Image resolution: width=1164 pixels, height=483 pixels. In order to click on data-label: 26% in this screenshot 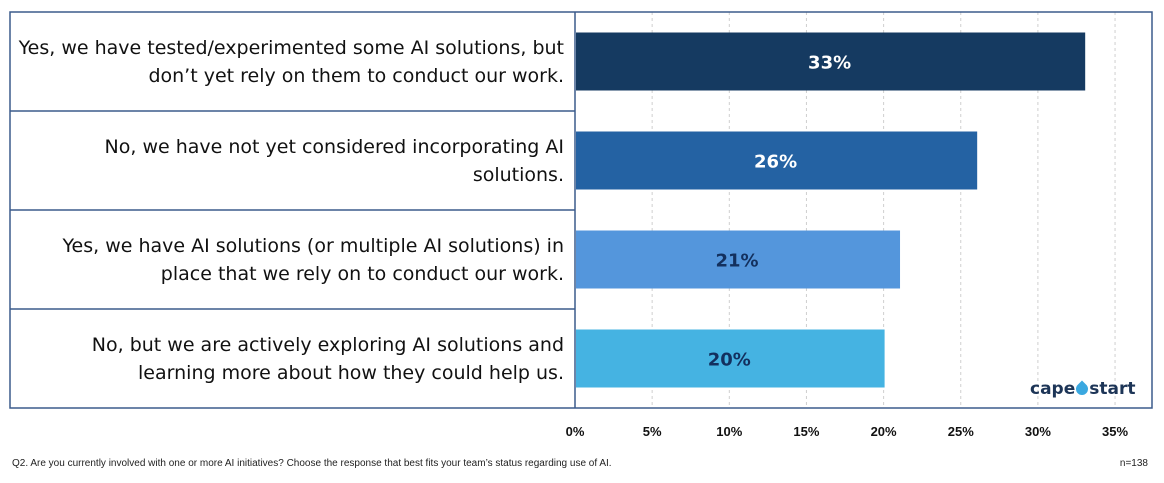, I will do `click(775, 162)`.